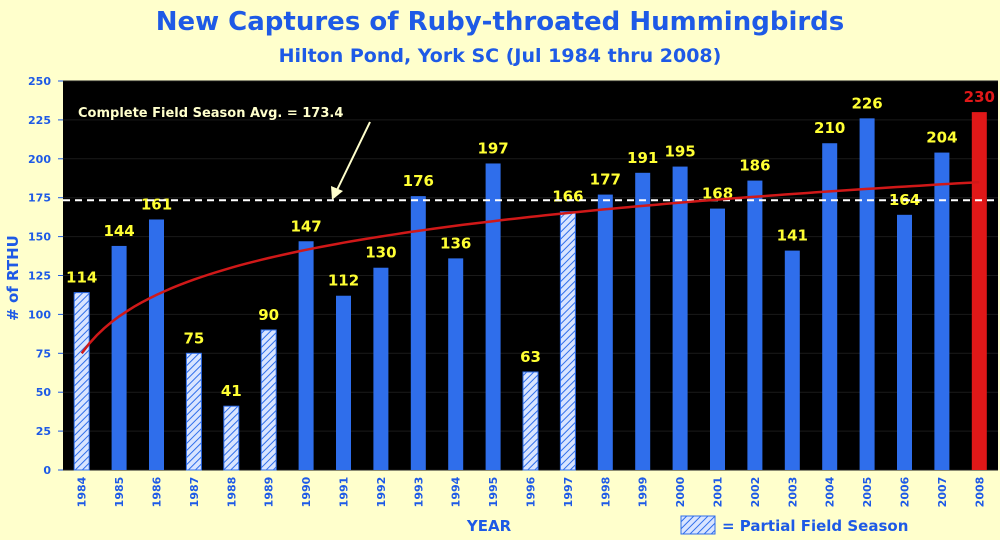  What do you see at coordinates (210, 113) in the screenshot?
I see `average-annotation: Complete Field Season Avg. = 173.4` at bounding box center [210, 113].